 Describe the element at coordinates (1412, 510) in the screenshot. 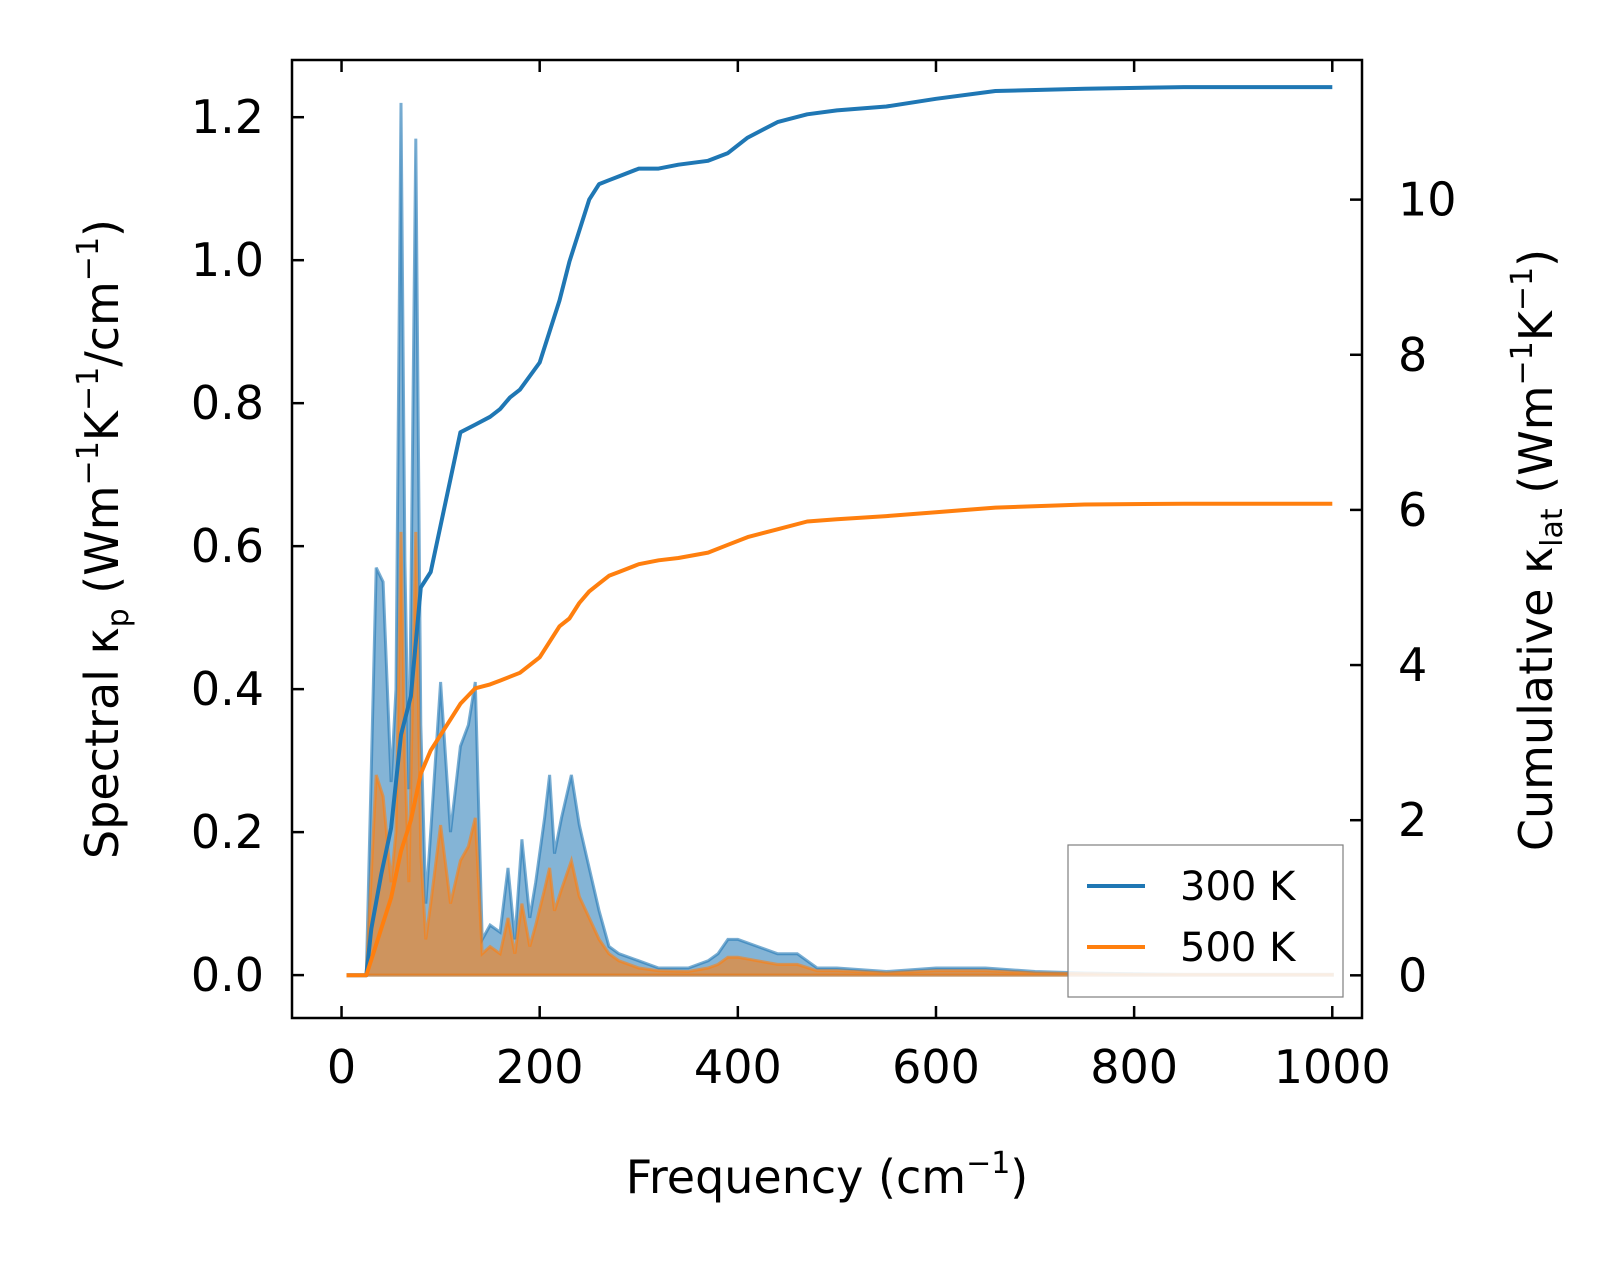

I see `right-y-tick-label: 6` at that location.